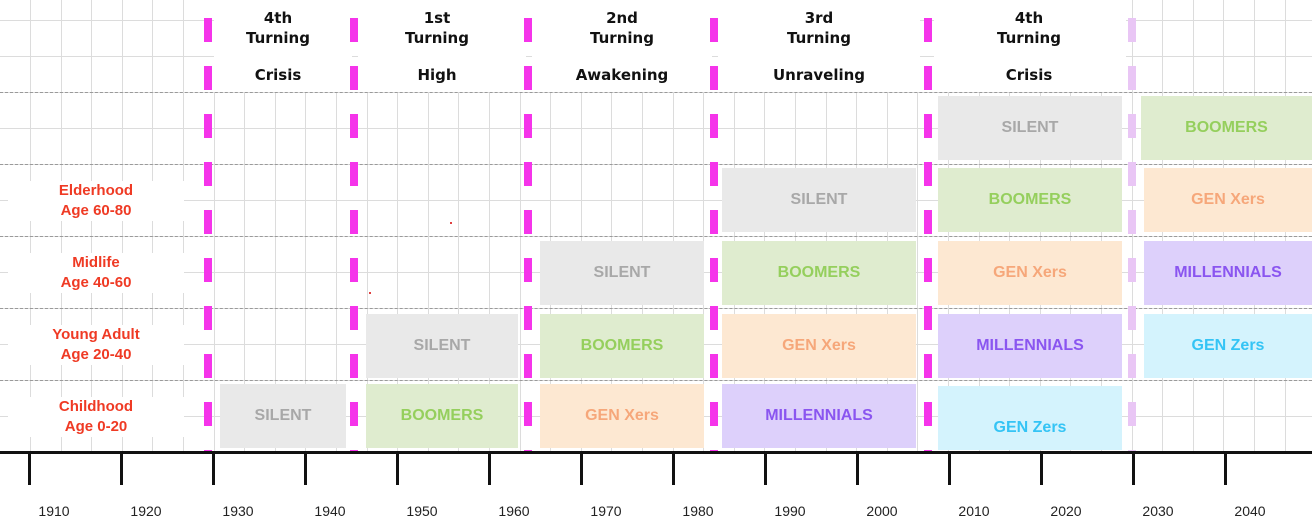  I want to click on year-label: 2010, so click(974, 511).